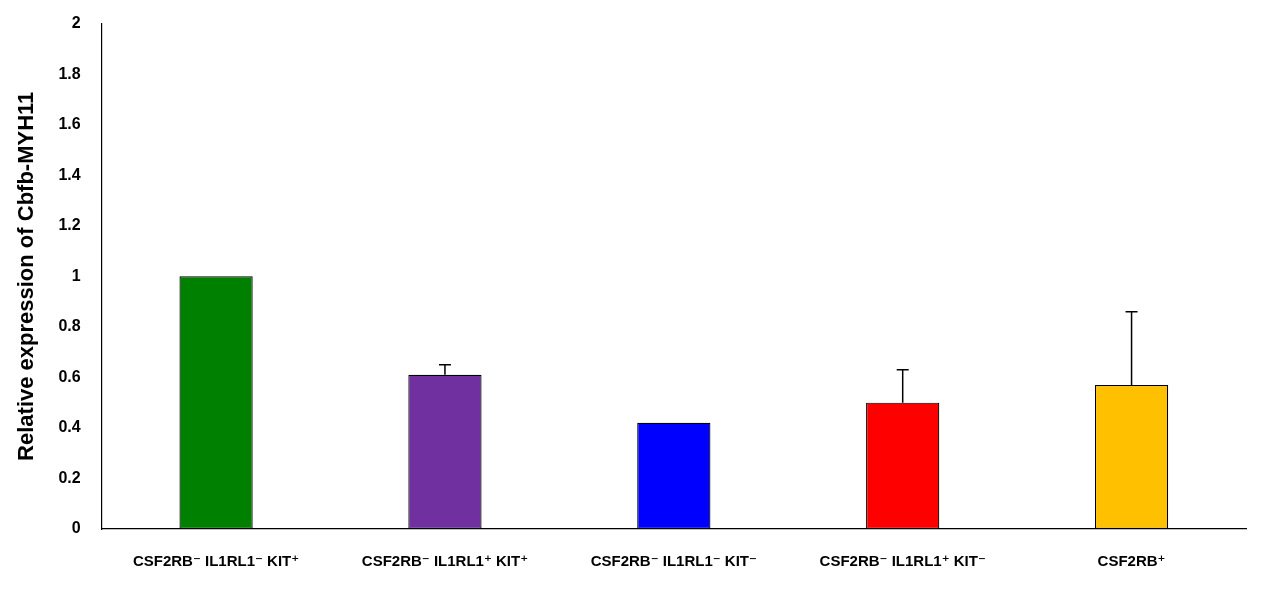 The height and width of the screenshot is (600, 1266). Describe the element at coordinates (69, 225) in the screenshot. I see `y-tick-label: 1.2` at that location.